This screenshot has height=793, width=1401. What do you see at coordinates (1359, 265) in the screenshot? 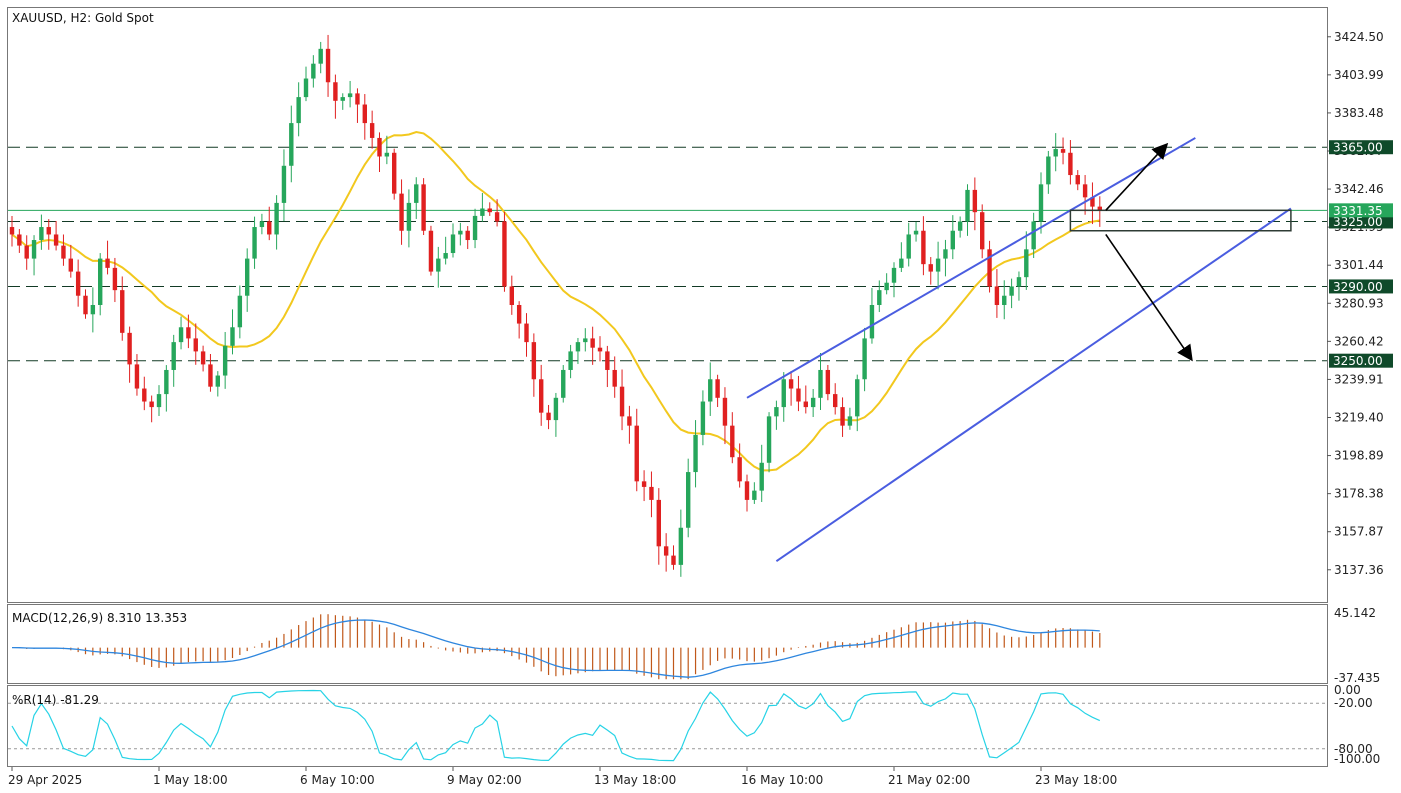
I see `y-tick-label: 3301.44` at bounding box center [1359, 265].